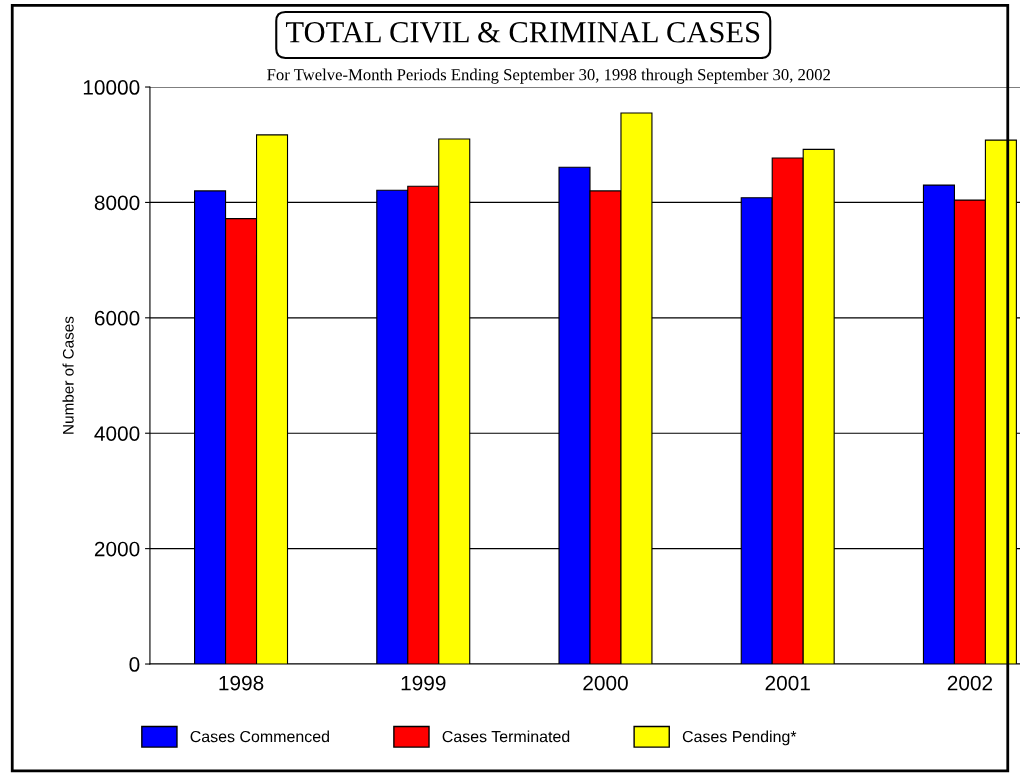 This screenshot has width=1020, height=777. Describe the element at coordinates (259, 736) in the screenshot. I see `legend-label: Cases Commenced` at that location.